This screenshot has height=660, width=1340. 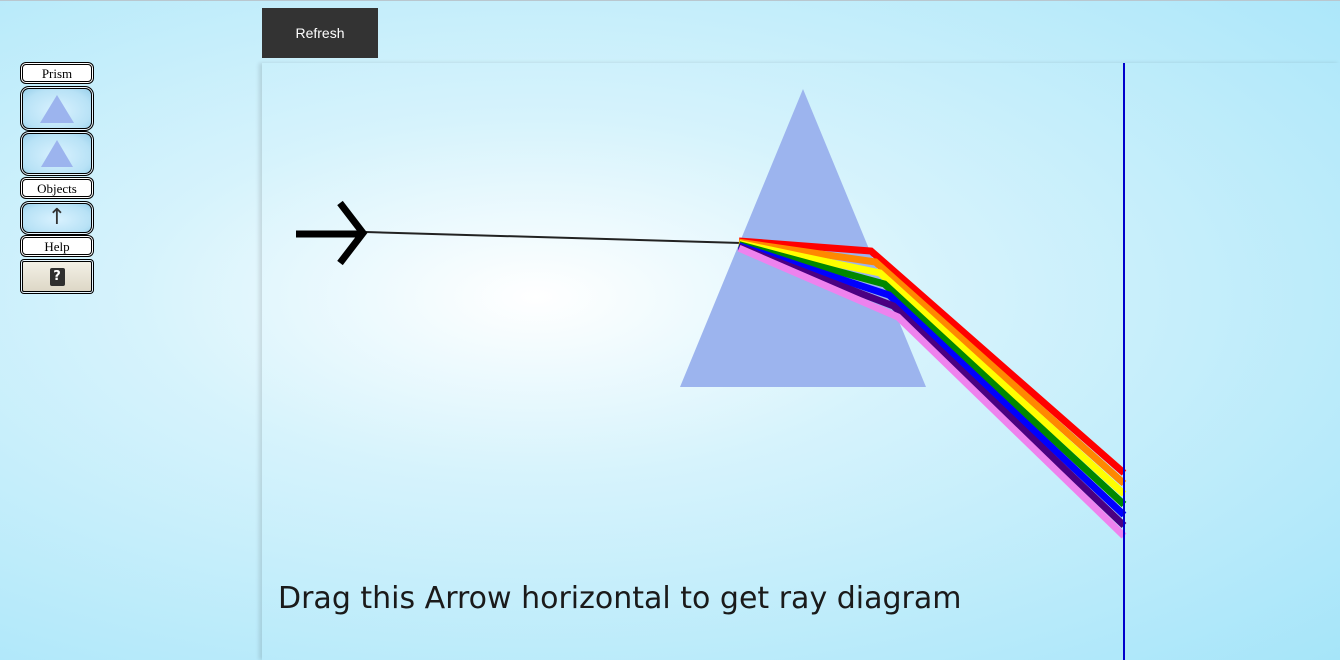 I want to click on prism-section-label: Prism, so click(x=57, y=73).